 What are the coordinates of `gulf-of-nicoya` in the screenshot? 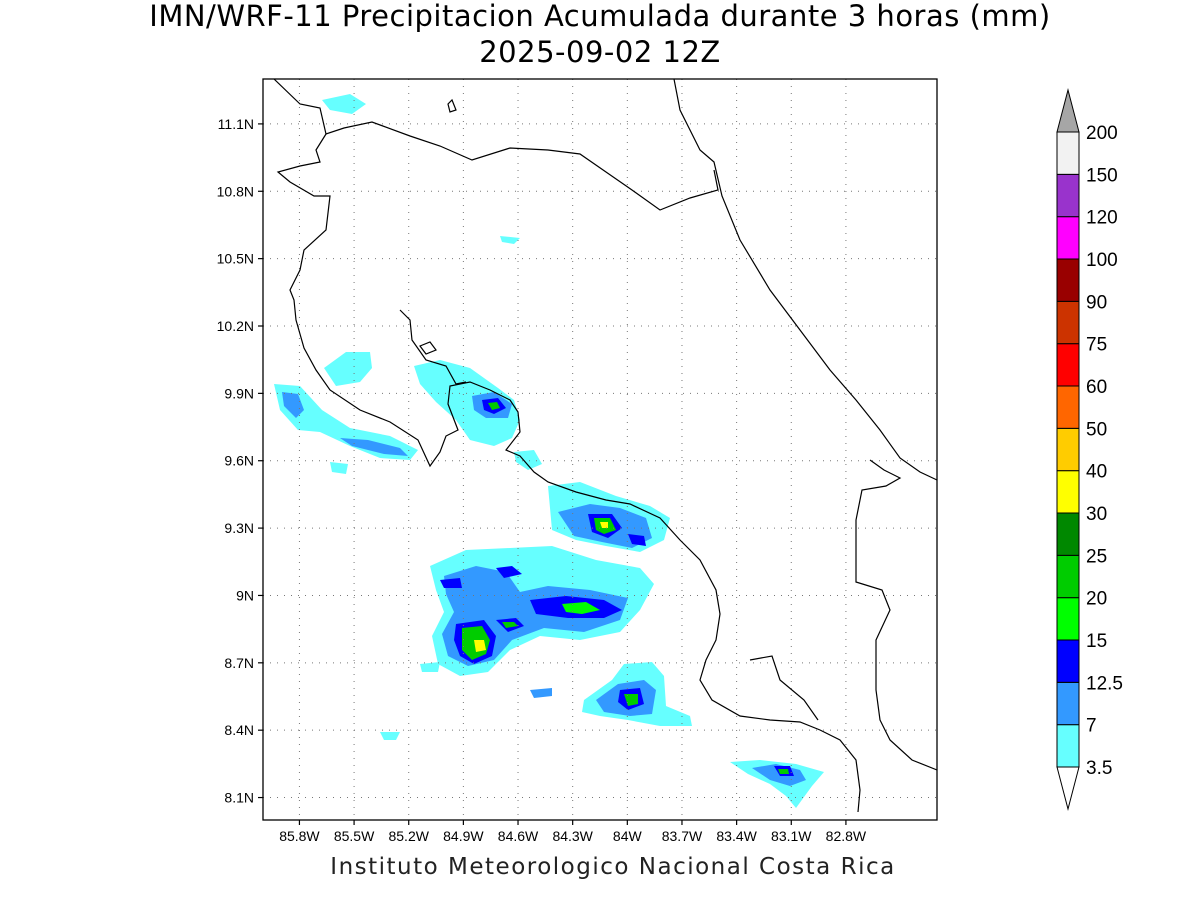 It's located at (433, 347).